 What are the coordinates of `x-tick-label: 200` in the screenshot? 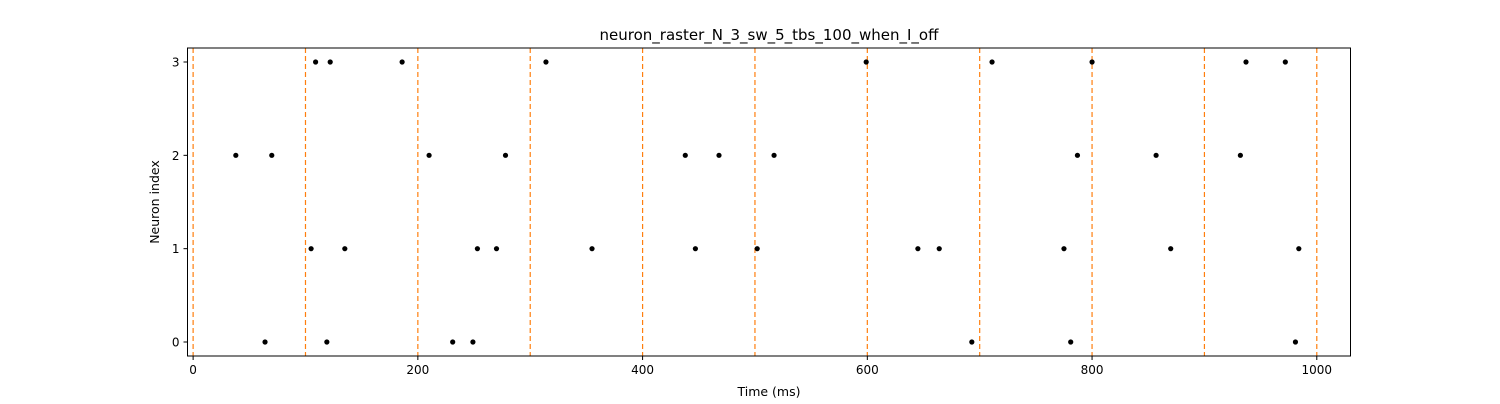 It's located at (417, 370).